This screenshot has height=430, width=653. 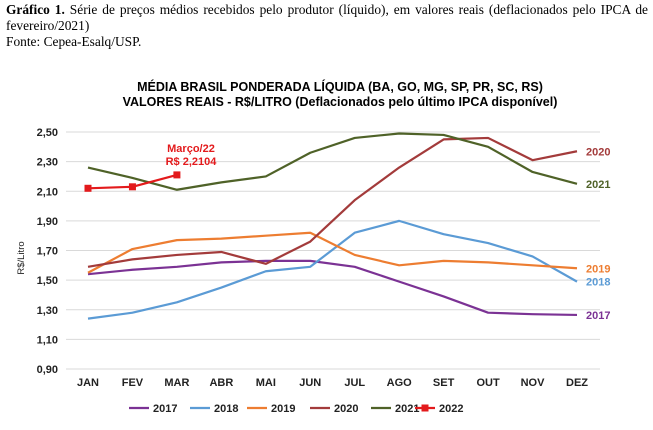 What do you see at coordinates (451, 409) in the screenshot?
I see `legend-label-2022: 2022` at bounding box center [451, 409].